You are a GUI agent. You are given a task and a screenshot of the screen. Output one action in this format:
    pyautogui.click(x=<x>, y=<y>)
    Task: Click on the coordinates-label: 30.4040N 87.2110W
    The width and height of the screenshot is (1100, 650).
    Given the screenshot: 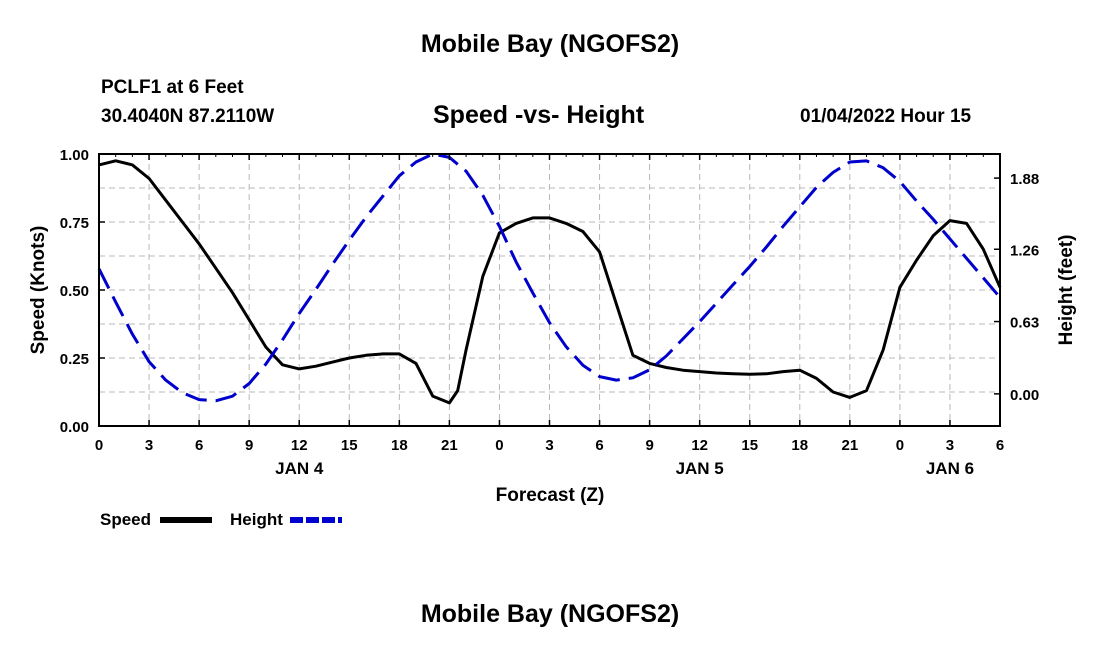 What is the action you would take?
    pyautogui.click(x=188, y=116)
    